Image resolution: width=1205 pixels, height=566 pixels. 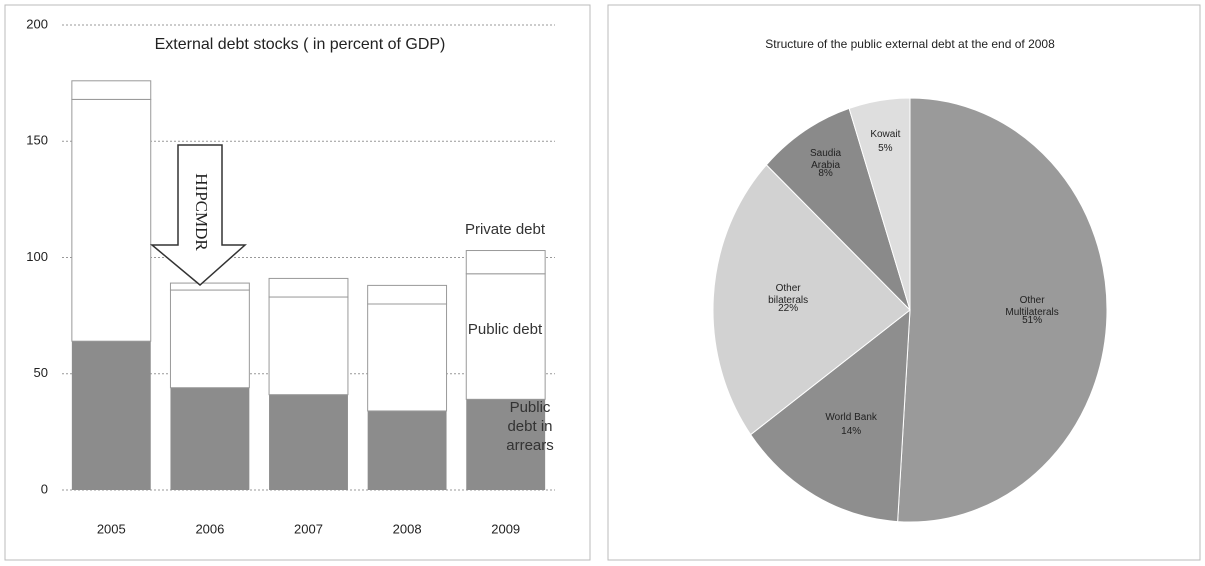 What do you see at coordinates (407, 528) in the screenshot?
I see `x-tick-label: 2008` at bounding box center [407, 528].